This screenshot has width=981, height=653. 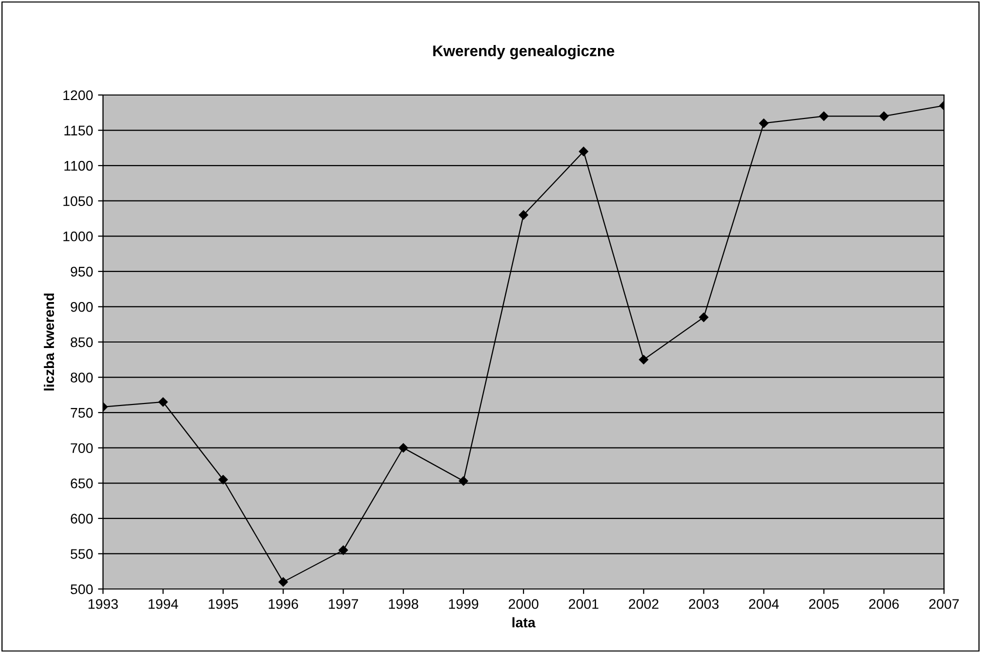 I want to click on x-tick-label: 1998, so click(x=403, y=604).